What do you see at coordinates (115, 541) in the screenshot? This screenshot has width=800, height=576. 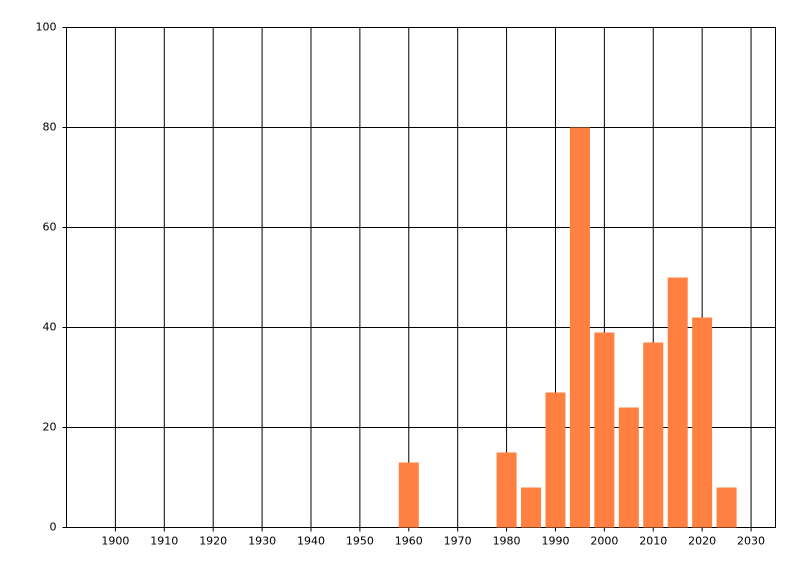 I see `x-tick-label: 1900` at bounding box center [115, 541].